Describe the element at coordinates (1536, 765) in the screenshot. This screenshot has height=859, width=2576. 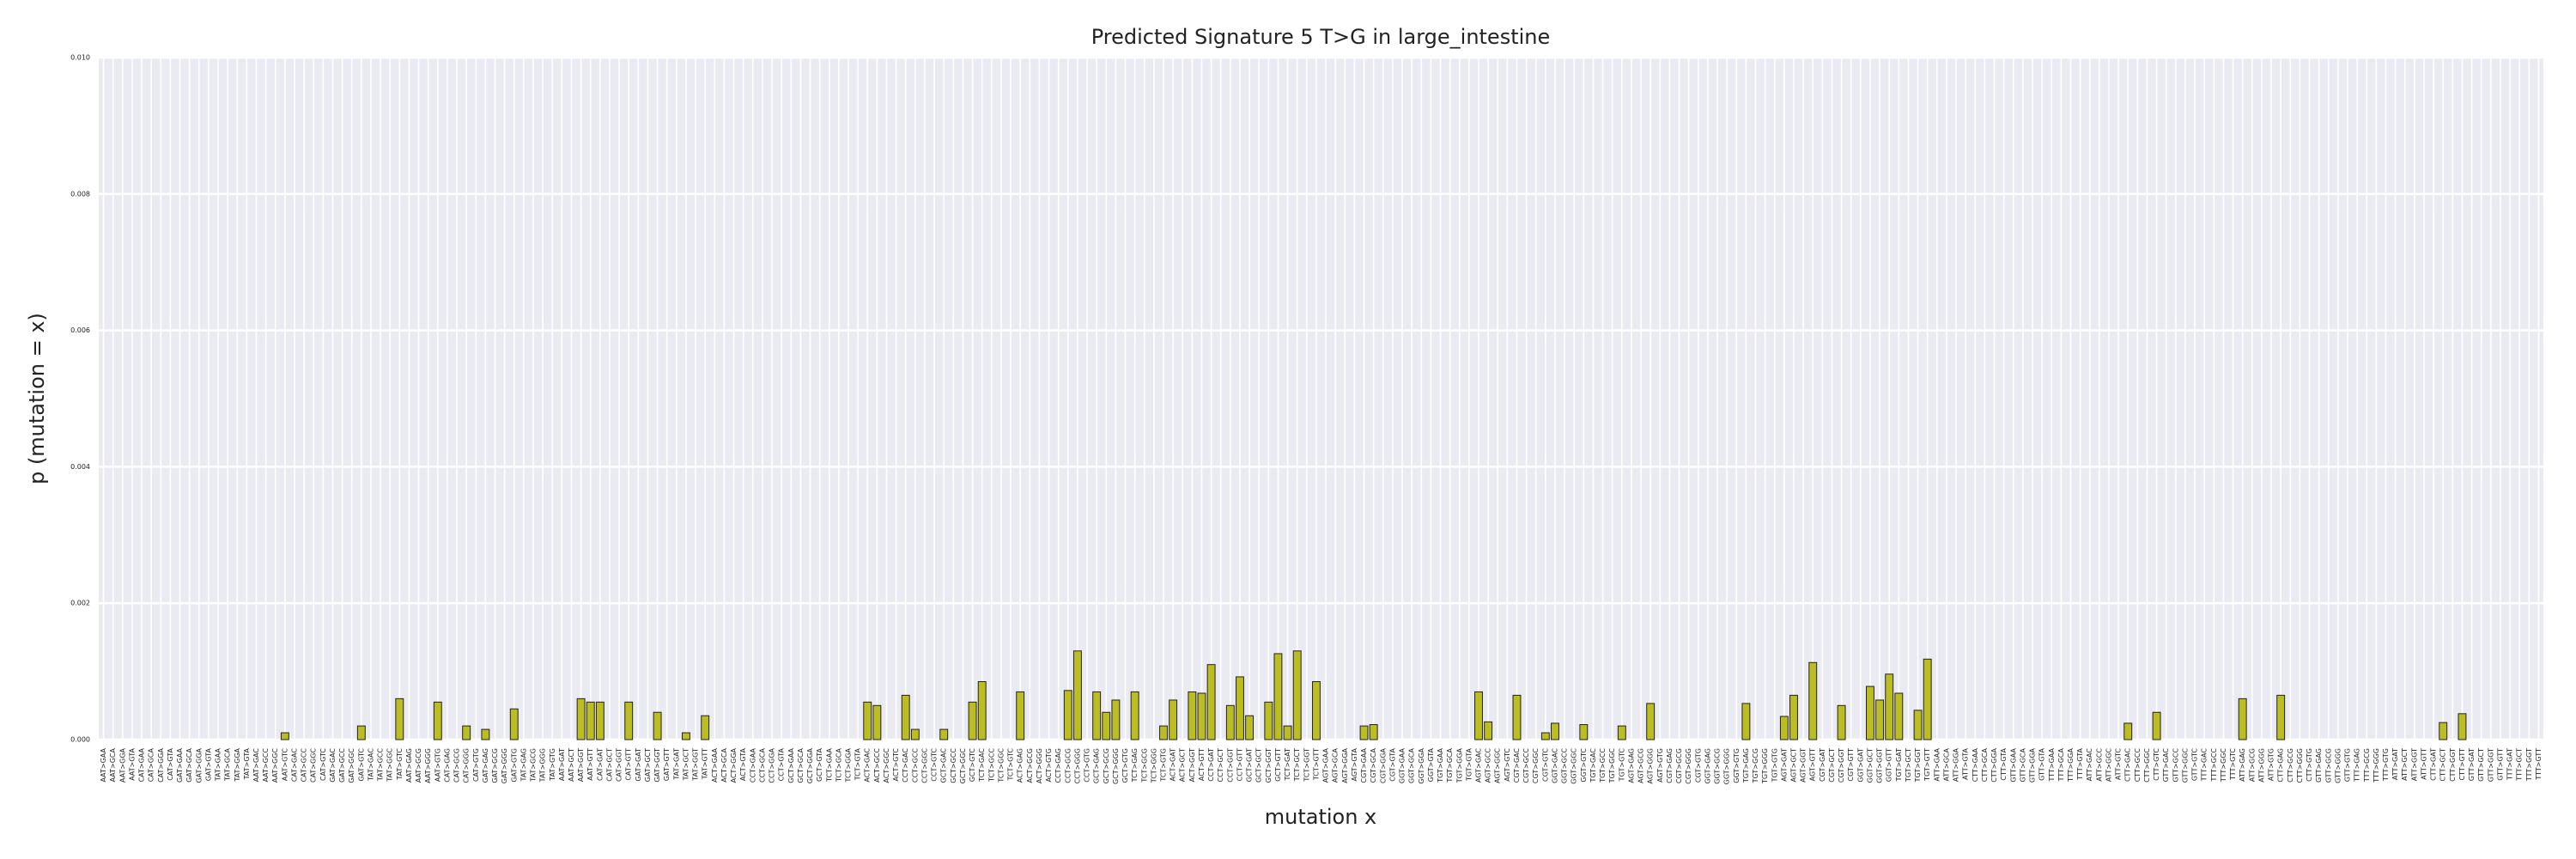
I see `x-tick-label: CGT>GGC` at that location.